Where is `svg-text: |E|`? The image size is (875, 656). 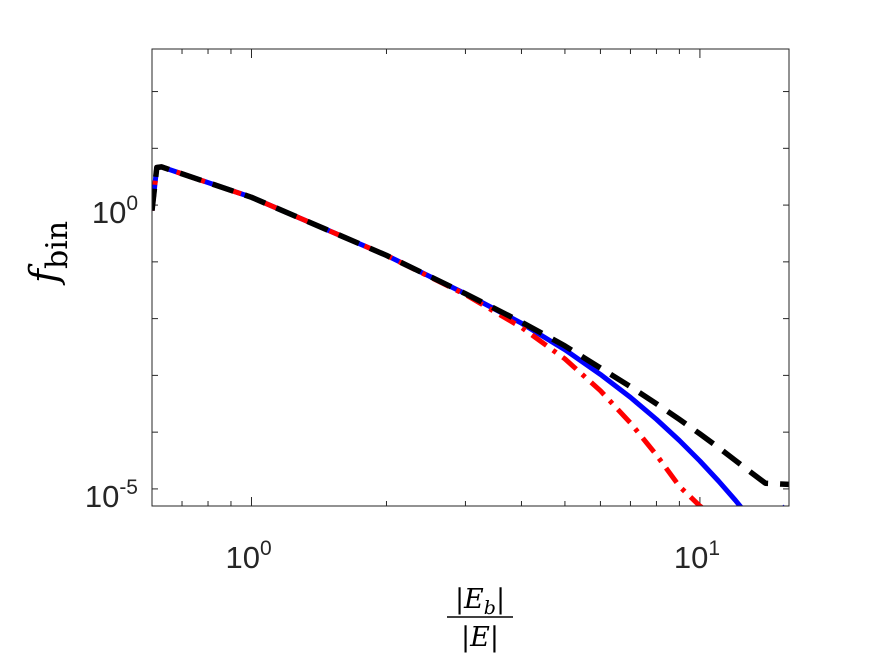
svg-text: |E| is located at coordinates (480, 637).